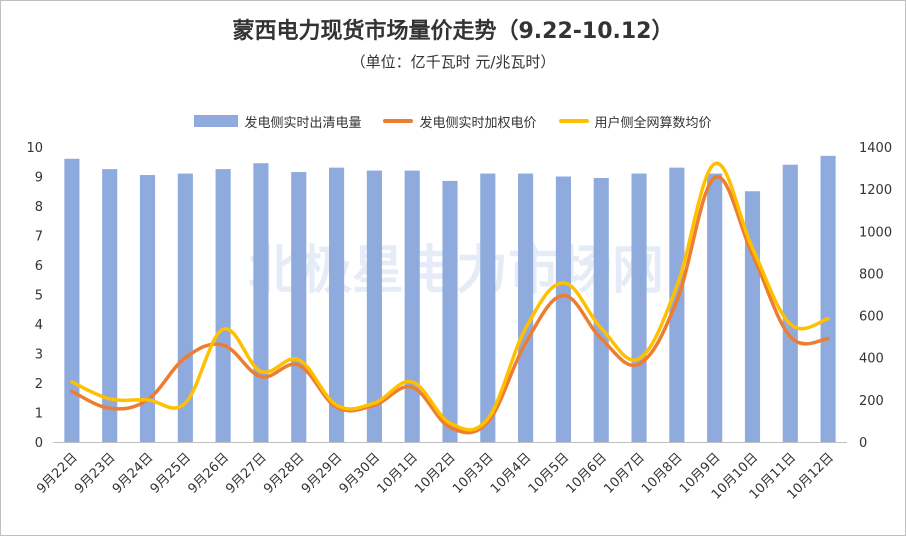  What do you see at coordinates (871, 317) in the screenshot?
I see `y-right-tick-label: 600` at bounding box center [871, 317].